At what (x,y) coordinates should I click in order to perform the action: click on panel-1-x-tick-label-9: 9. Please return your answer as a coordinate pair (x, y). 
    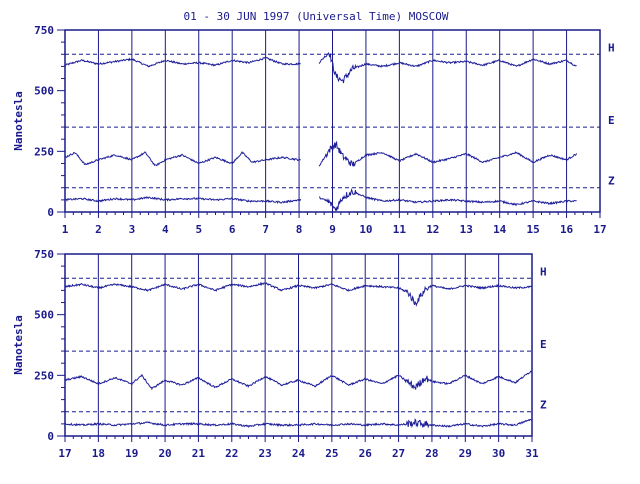
    Looking at the image, I should click on (332, 229).